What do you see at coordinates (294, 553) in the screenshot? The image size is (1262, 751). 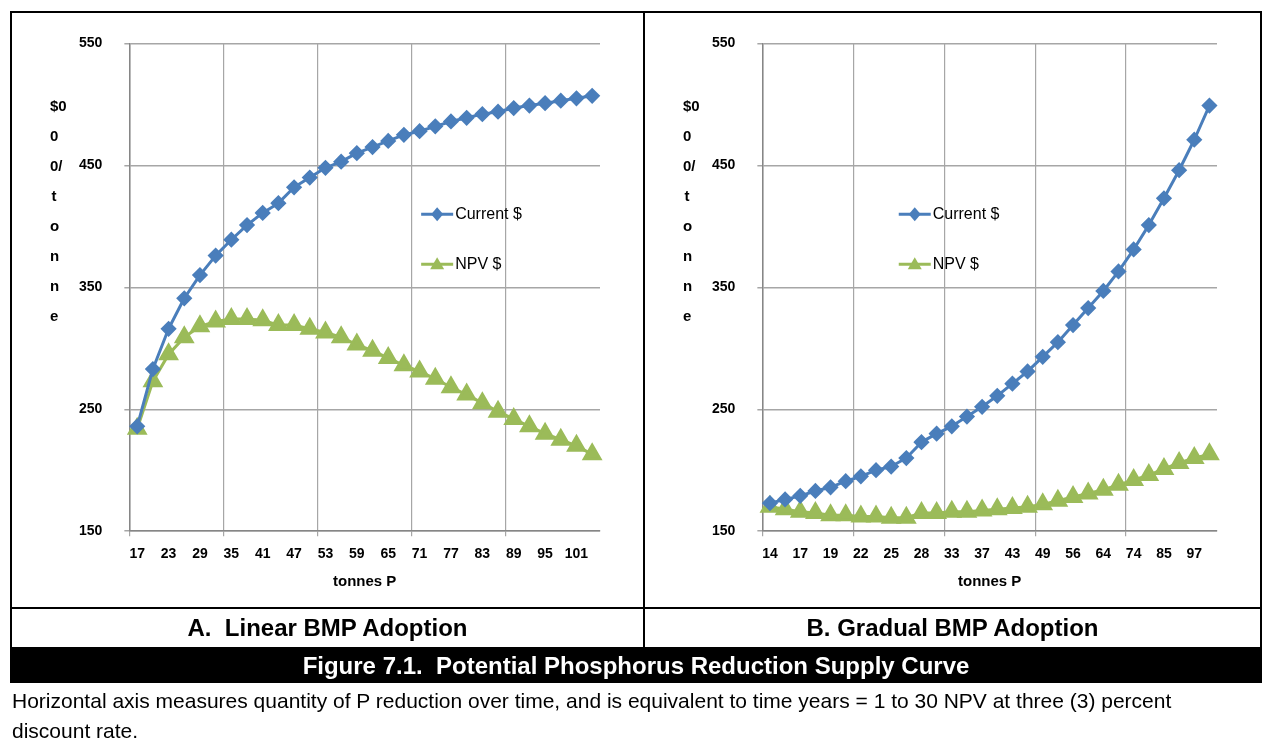 I see `x-tick-label: 47` at bounding box center [294, 553].